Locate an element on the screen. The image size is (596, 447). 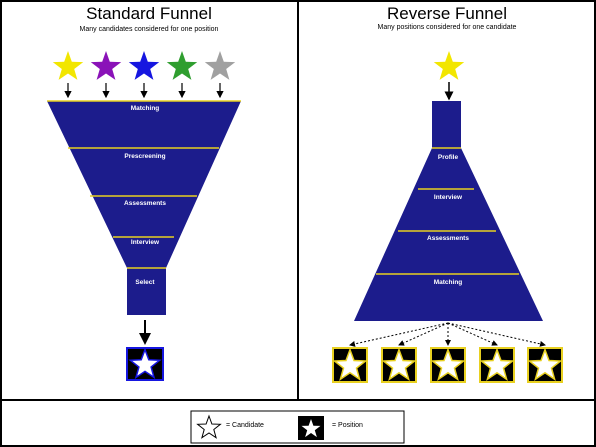
legend-position-label: = Position is located at coordinates (347, 425).